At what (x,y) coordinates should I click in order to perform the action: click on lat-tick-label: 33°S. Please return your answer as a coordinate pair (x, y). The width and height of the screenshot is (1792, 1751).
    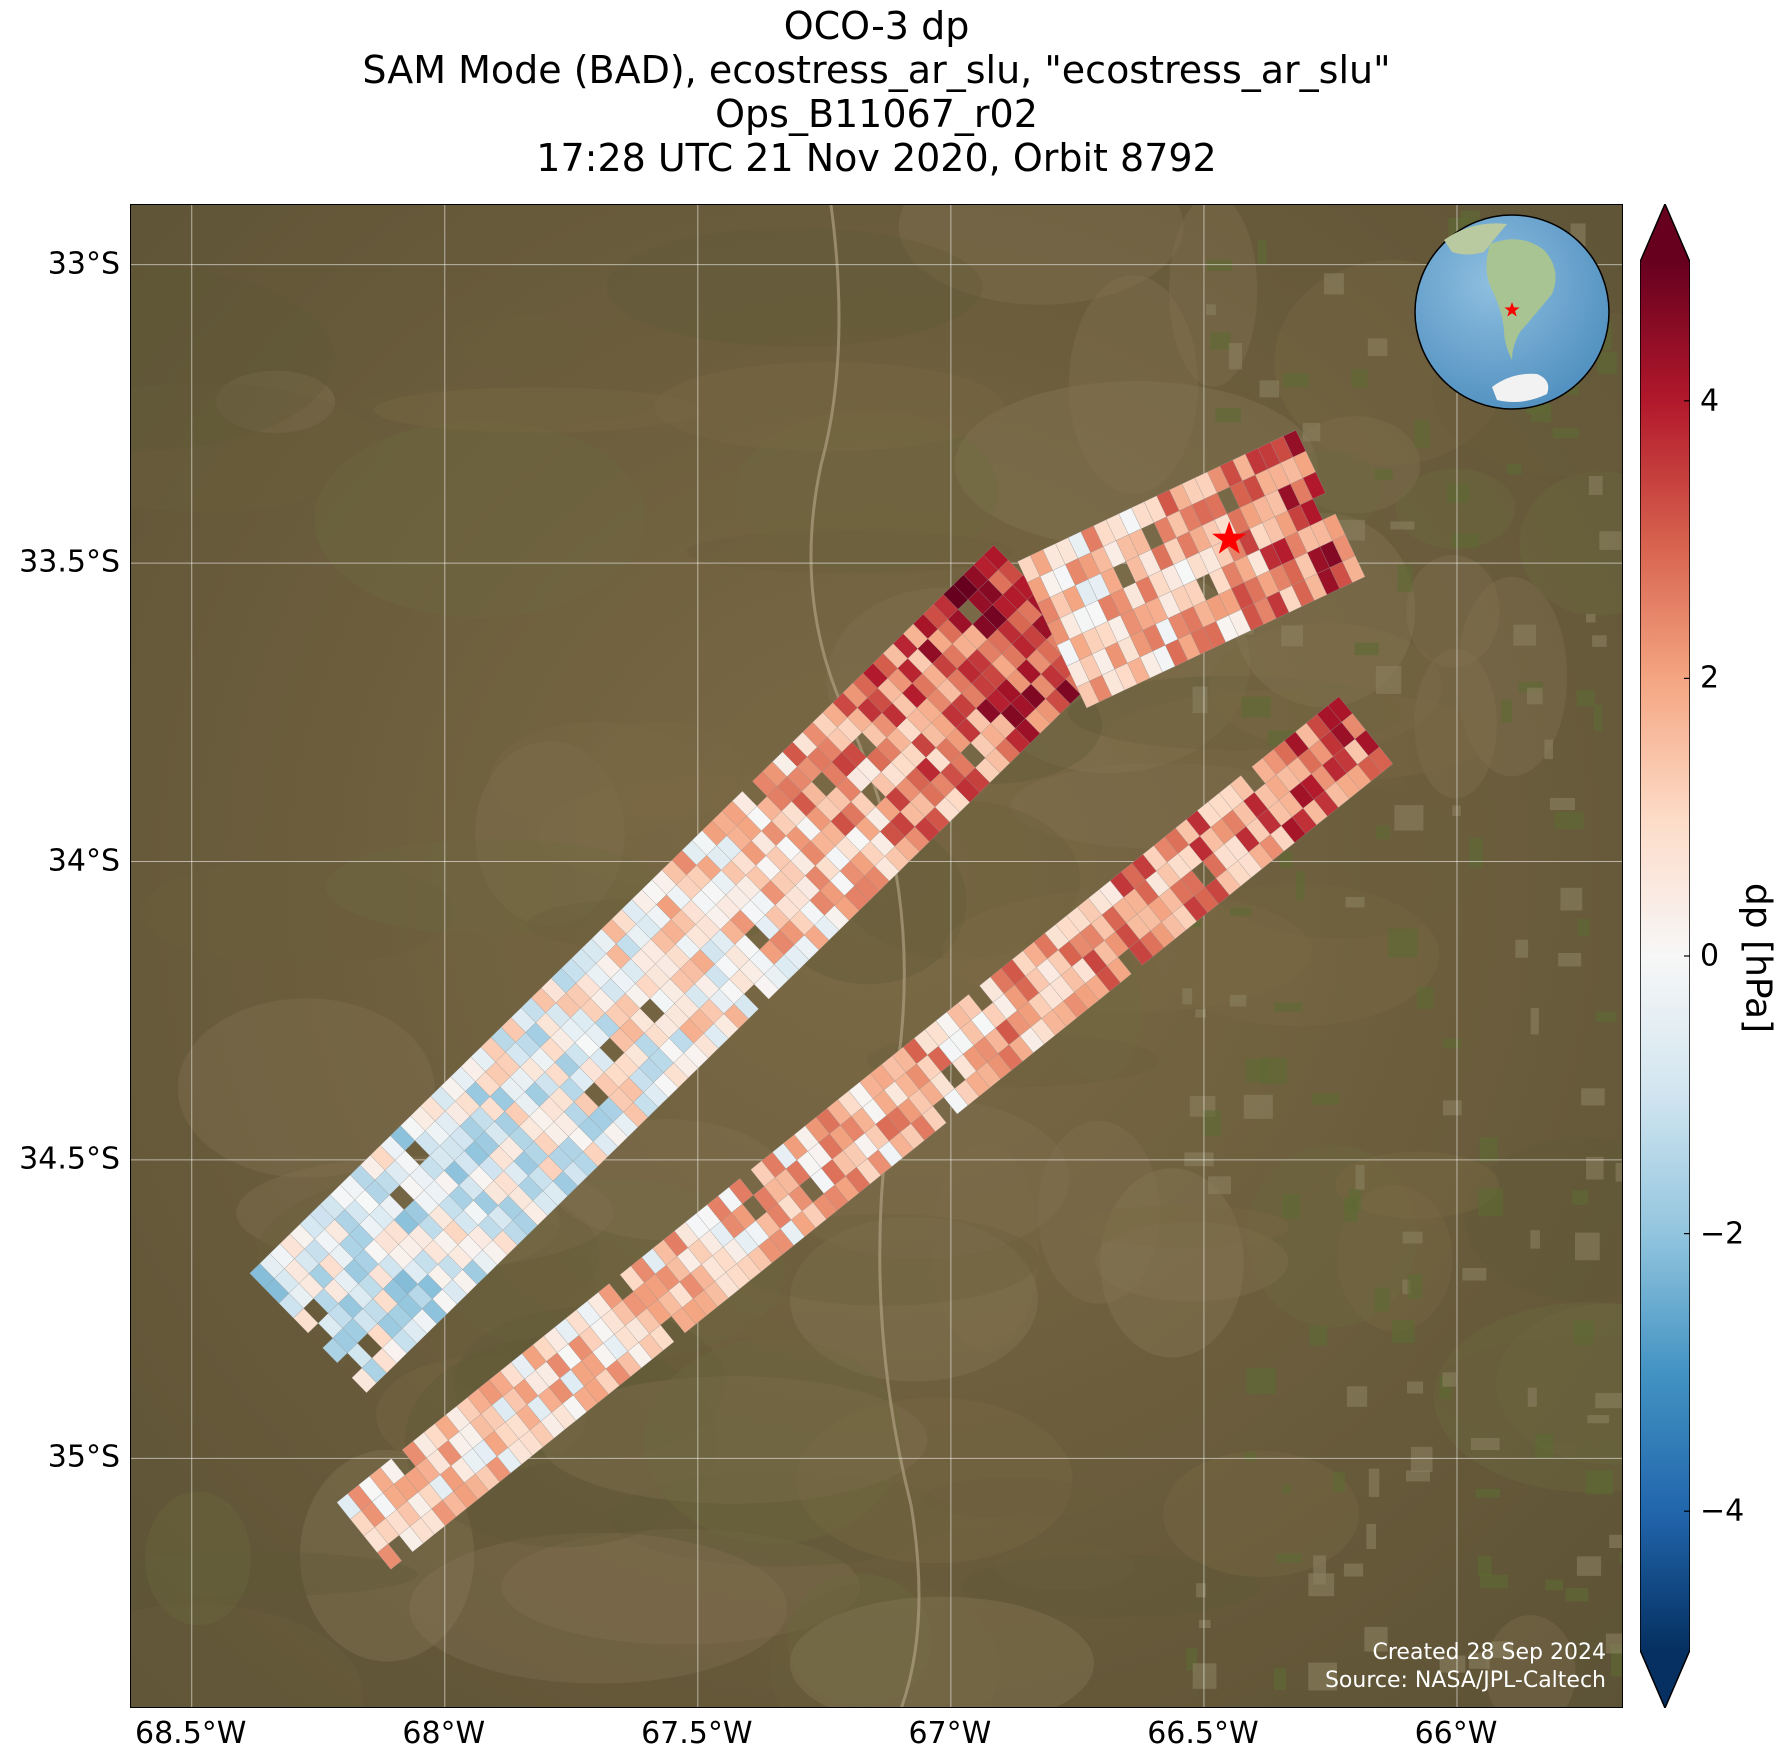
    Looking at the image, I should click on (83, 264).